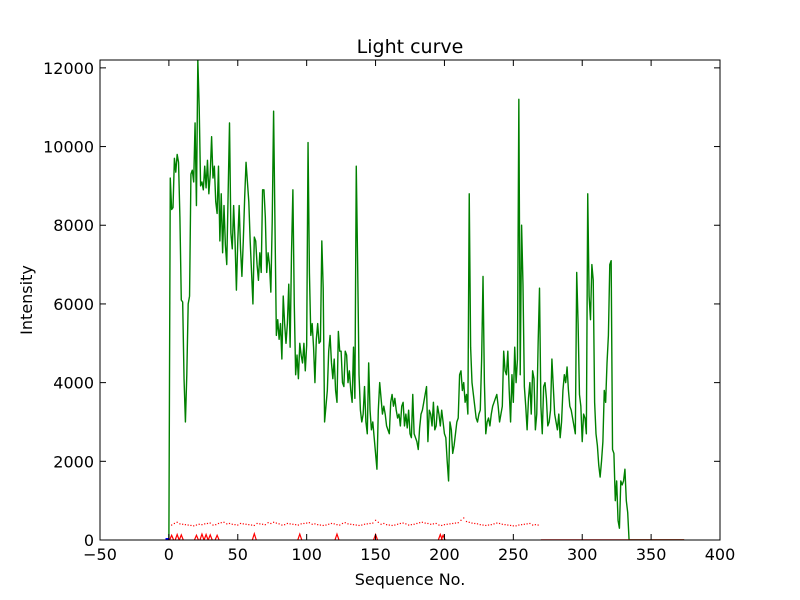  What do you see at coordinates (410, 47) in the screenshot?
I see `chart-title: Light curve` at bounding box center [410, 47].